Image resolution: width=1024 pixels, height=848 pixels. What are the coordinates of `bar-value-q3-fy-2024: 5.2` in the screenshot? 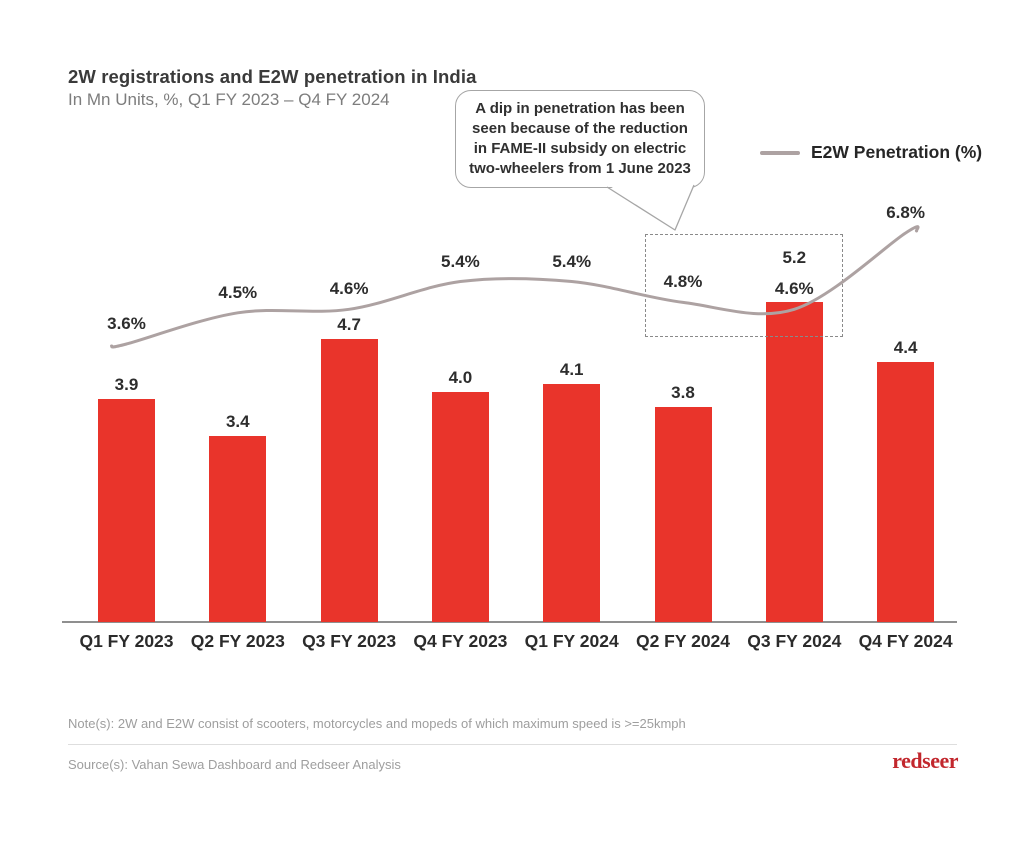 It's located at (794, 258).